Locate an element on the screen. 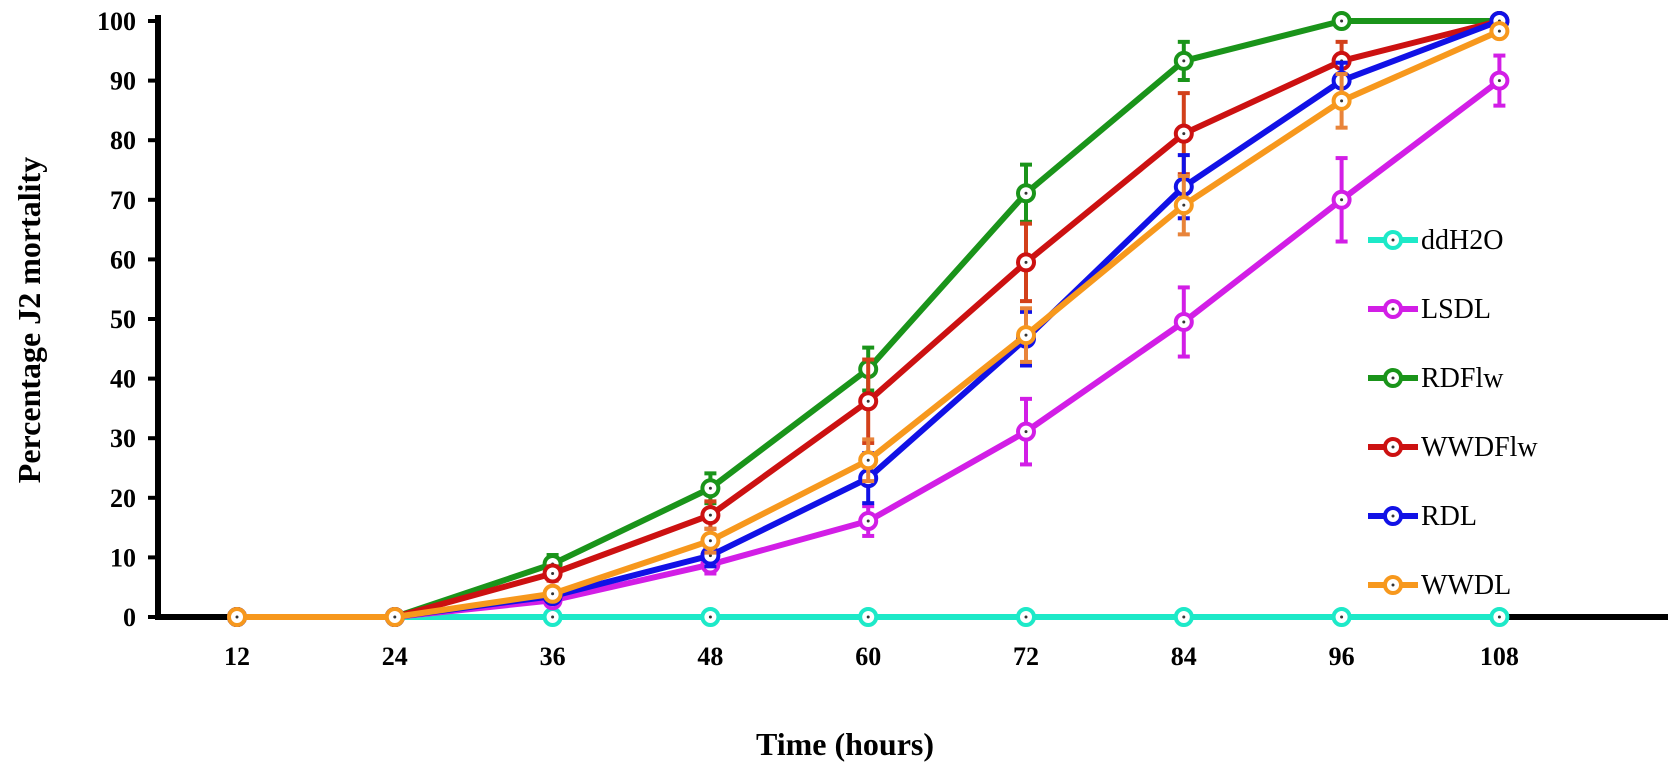 This screenshot has width=1673, height=771. x-tick-label: 24 is located at coordinates (395, 656).